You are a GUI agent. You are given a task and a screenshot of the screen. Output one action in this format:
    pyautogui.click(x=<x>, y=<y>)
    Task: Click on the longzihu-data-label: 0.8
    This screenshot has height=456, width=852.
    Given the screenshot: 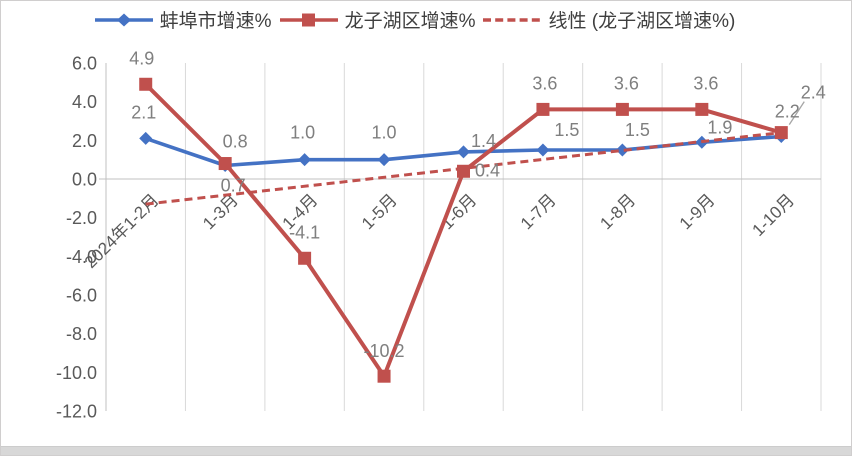 What is the action you would take?
    pyautogui.click(x=235, y=142)
    